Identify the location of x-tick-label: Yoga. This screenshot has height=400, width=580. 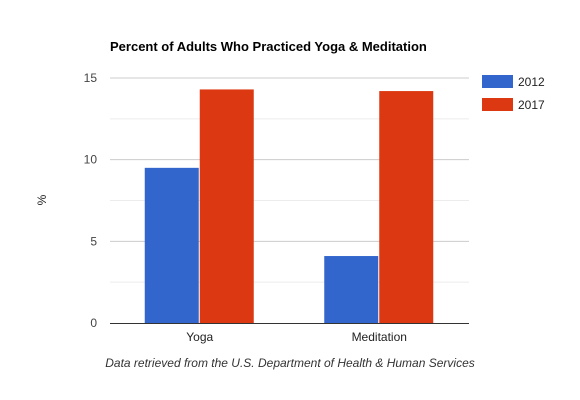
(199, 337).